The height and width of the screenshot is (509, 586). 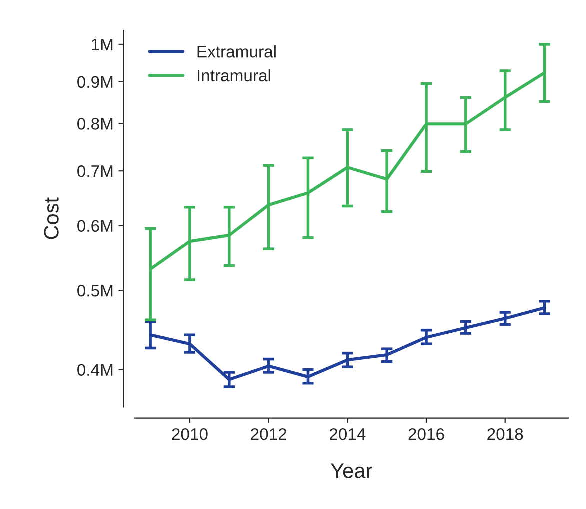 What do you see at coordinates (95, 124) in the screenshot?
I see `y-tick-label: 0.8M` at bounding box center [95, 124].